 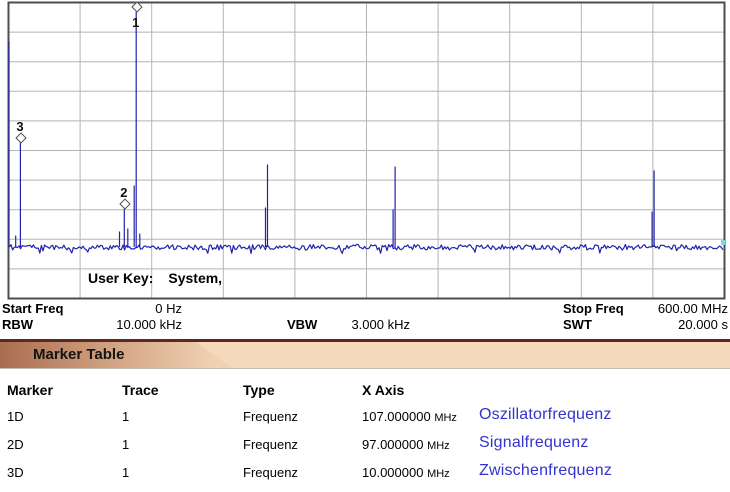 I want to click on x-axis-value: 10.000000, so click(x=393, y=472).